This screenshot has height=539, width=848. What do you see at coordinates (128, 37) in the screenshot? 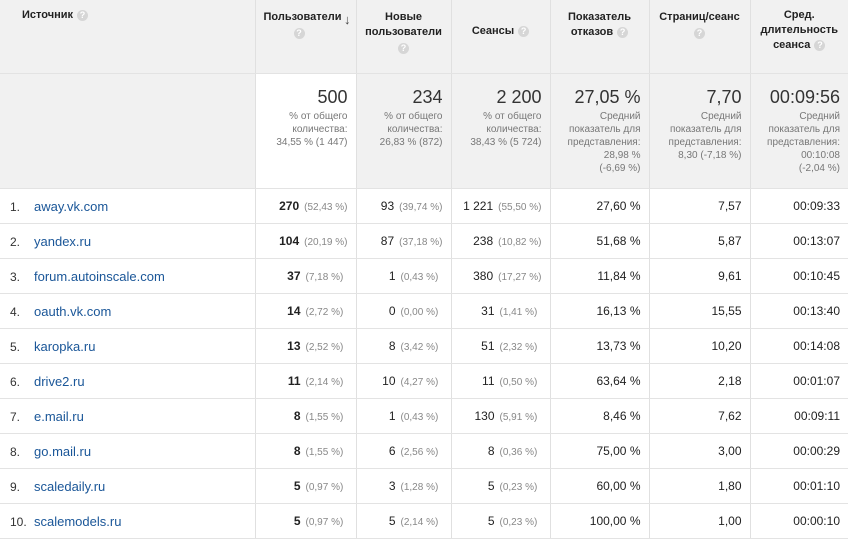
I see `column-header-source: Источник?` at bounding box center [128, 37].